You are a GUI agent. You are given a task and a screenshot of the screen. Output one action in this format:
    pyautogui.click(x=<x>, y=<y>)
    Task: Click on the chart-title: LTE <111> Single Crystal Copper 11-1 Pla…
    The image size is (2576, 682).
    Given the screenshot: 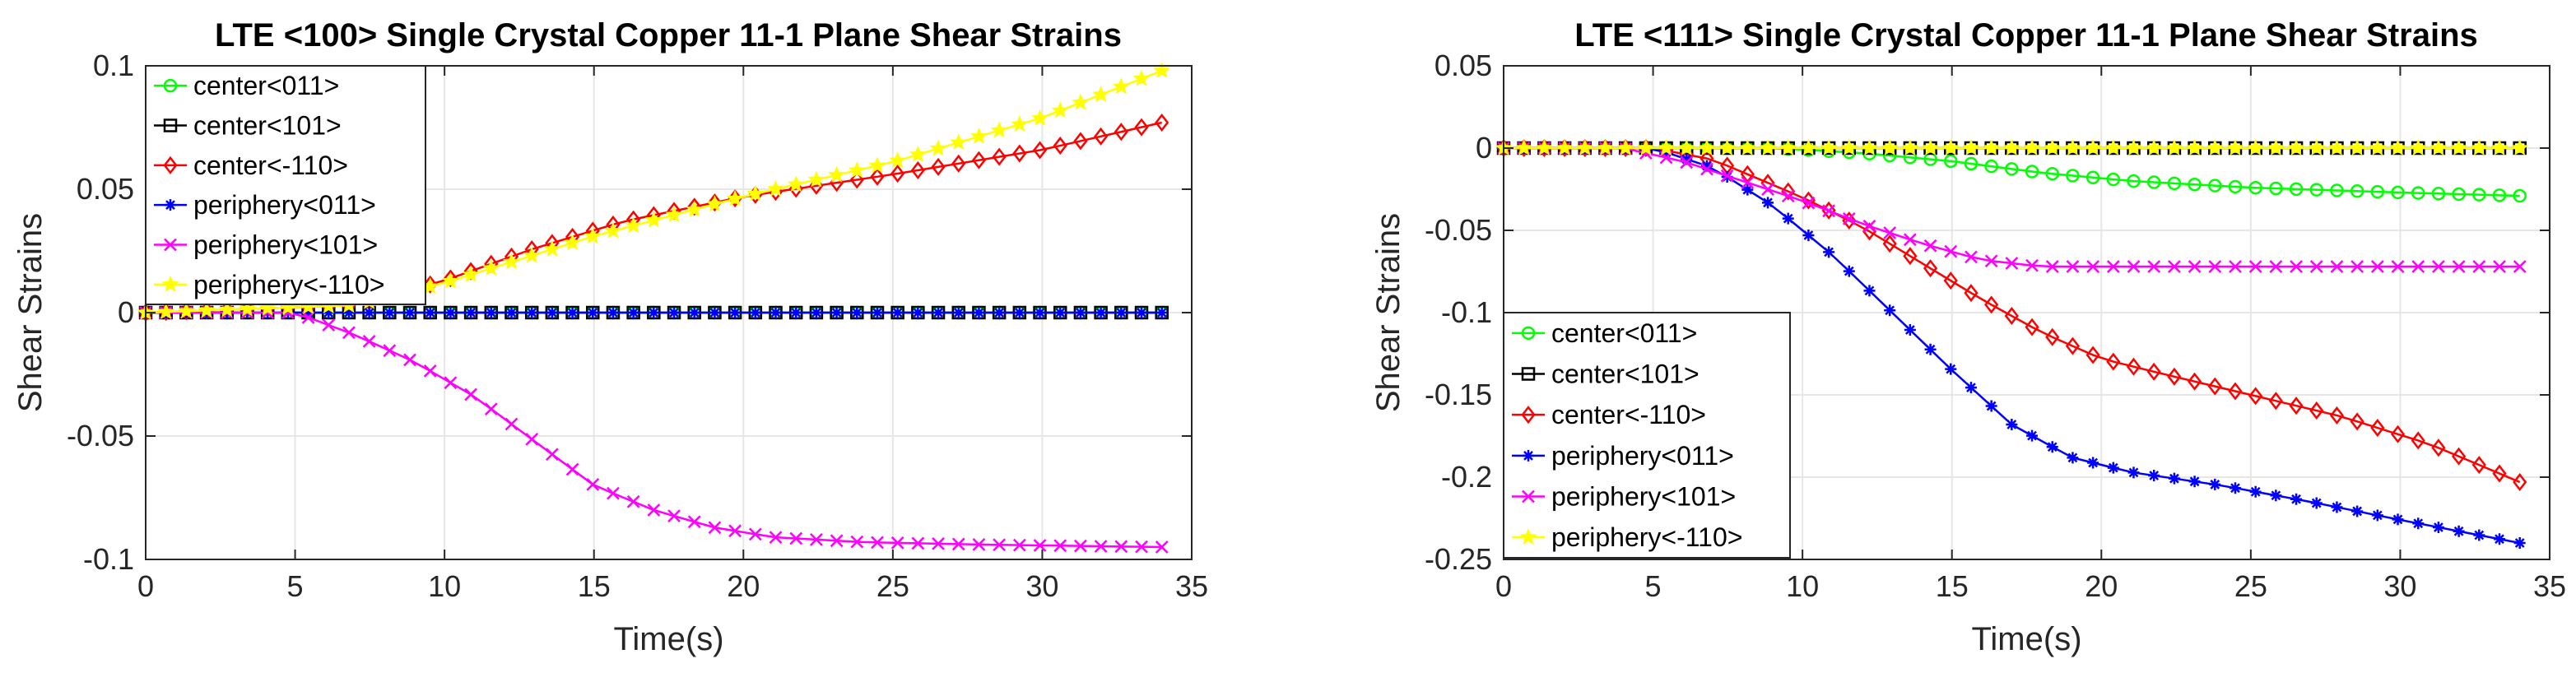 What is the action you would take?
    pyautogui.click(x=2026, y=35)
    